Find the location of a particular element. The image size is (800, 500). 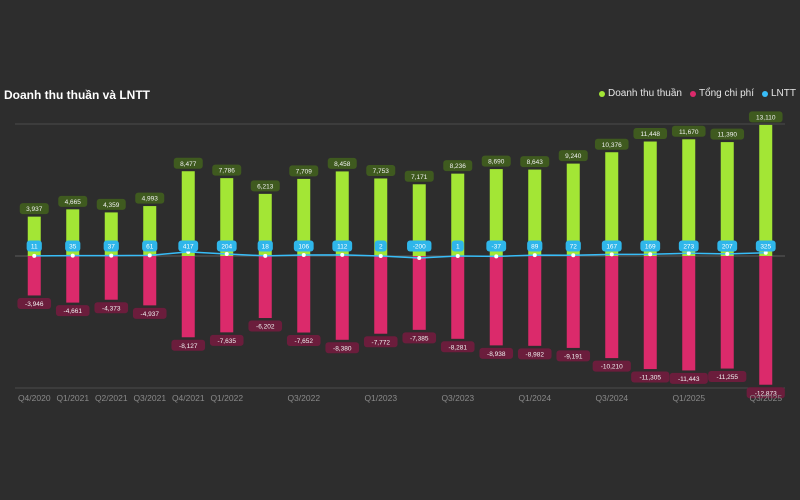

cost-data-label: -4,937 is located at coordinates (150, 314).